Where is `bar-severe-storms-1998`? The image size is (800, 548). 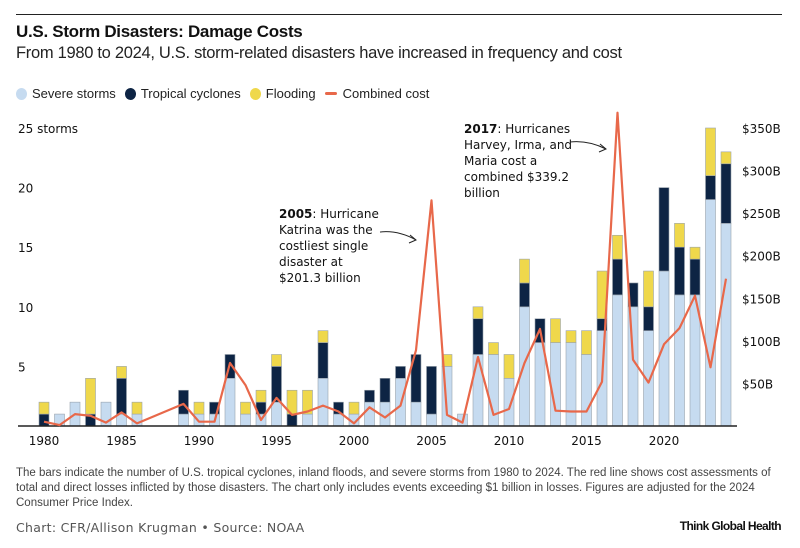
bar-severe-storms-1998 is located at coordinates (323, 402).